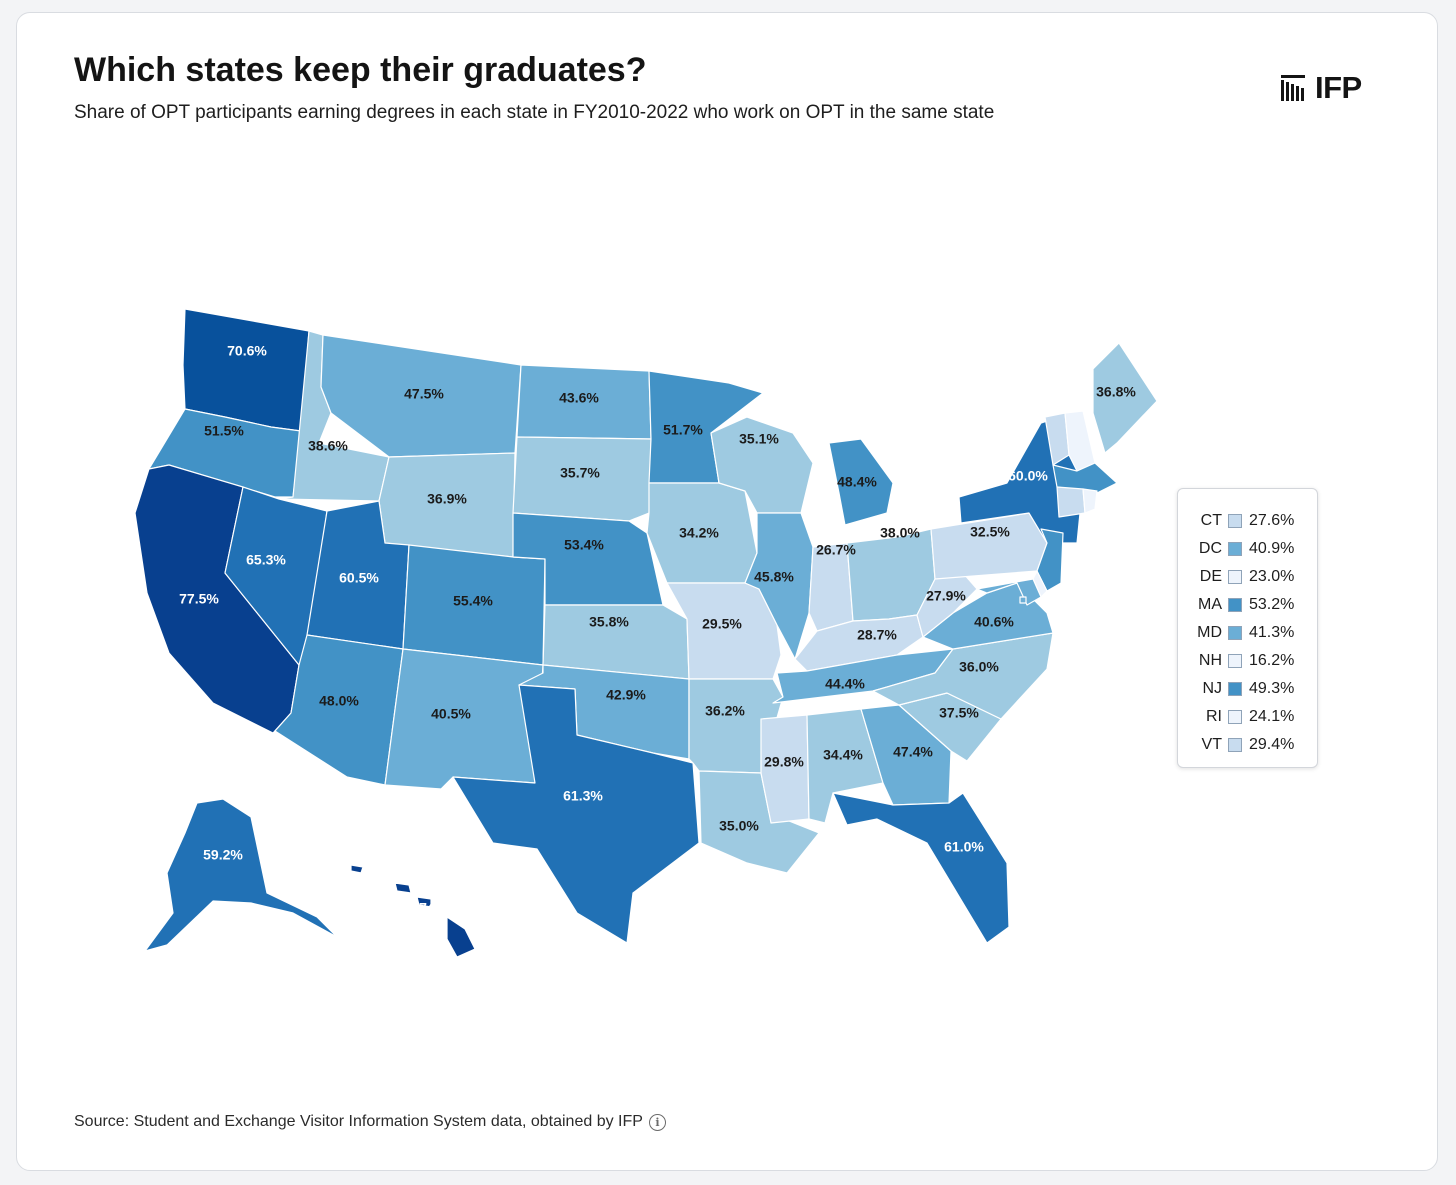 This screenshot has width=1456, height=1185. I want to click on state-label-ca: 77.5%, so click(199, 599).